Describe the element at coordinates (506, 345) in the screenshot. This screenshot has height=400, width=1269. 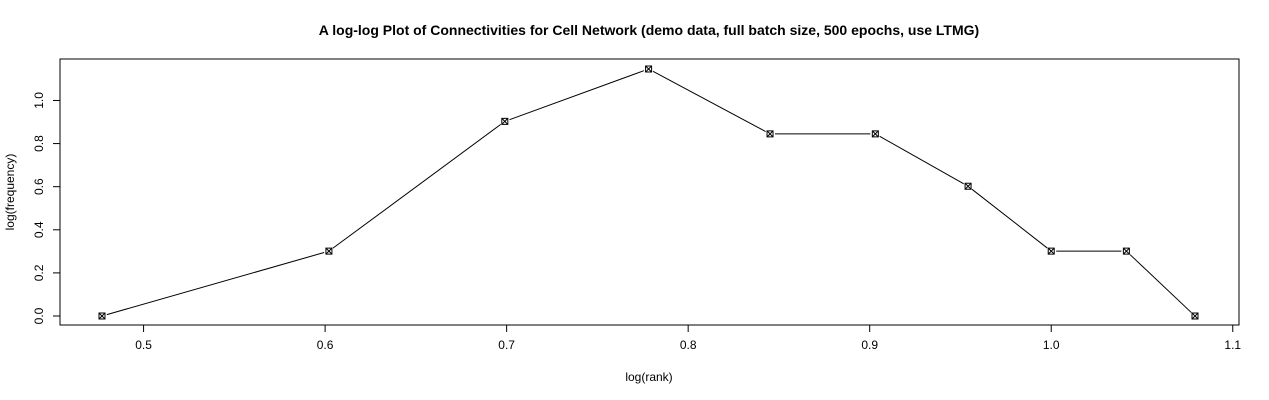
I see `x-tick-label: 0.7` at that location.